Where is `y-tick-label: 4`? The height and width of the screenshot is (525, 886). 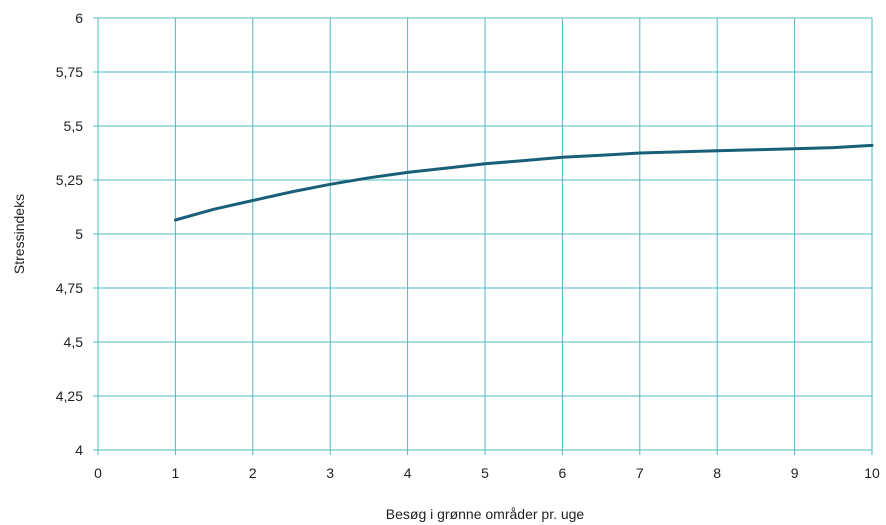 y-tick-label: 4 is located at coordinates (79, 450).